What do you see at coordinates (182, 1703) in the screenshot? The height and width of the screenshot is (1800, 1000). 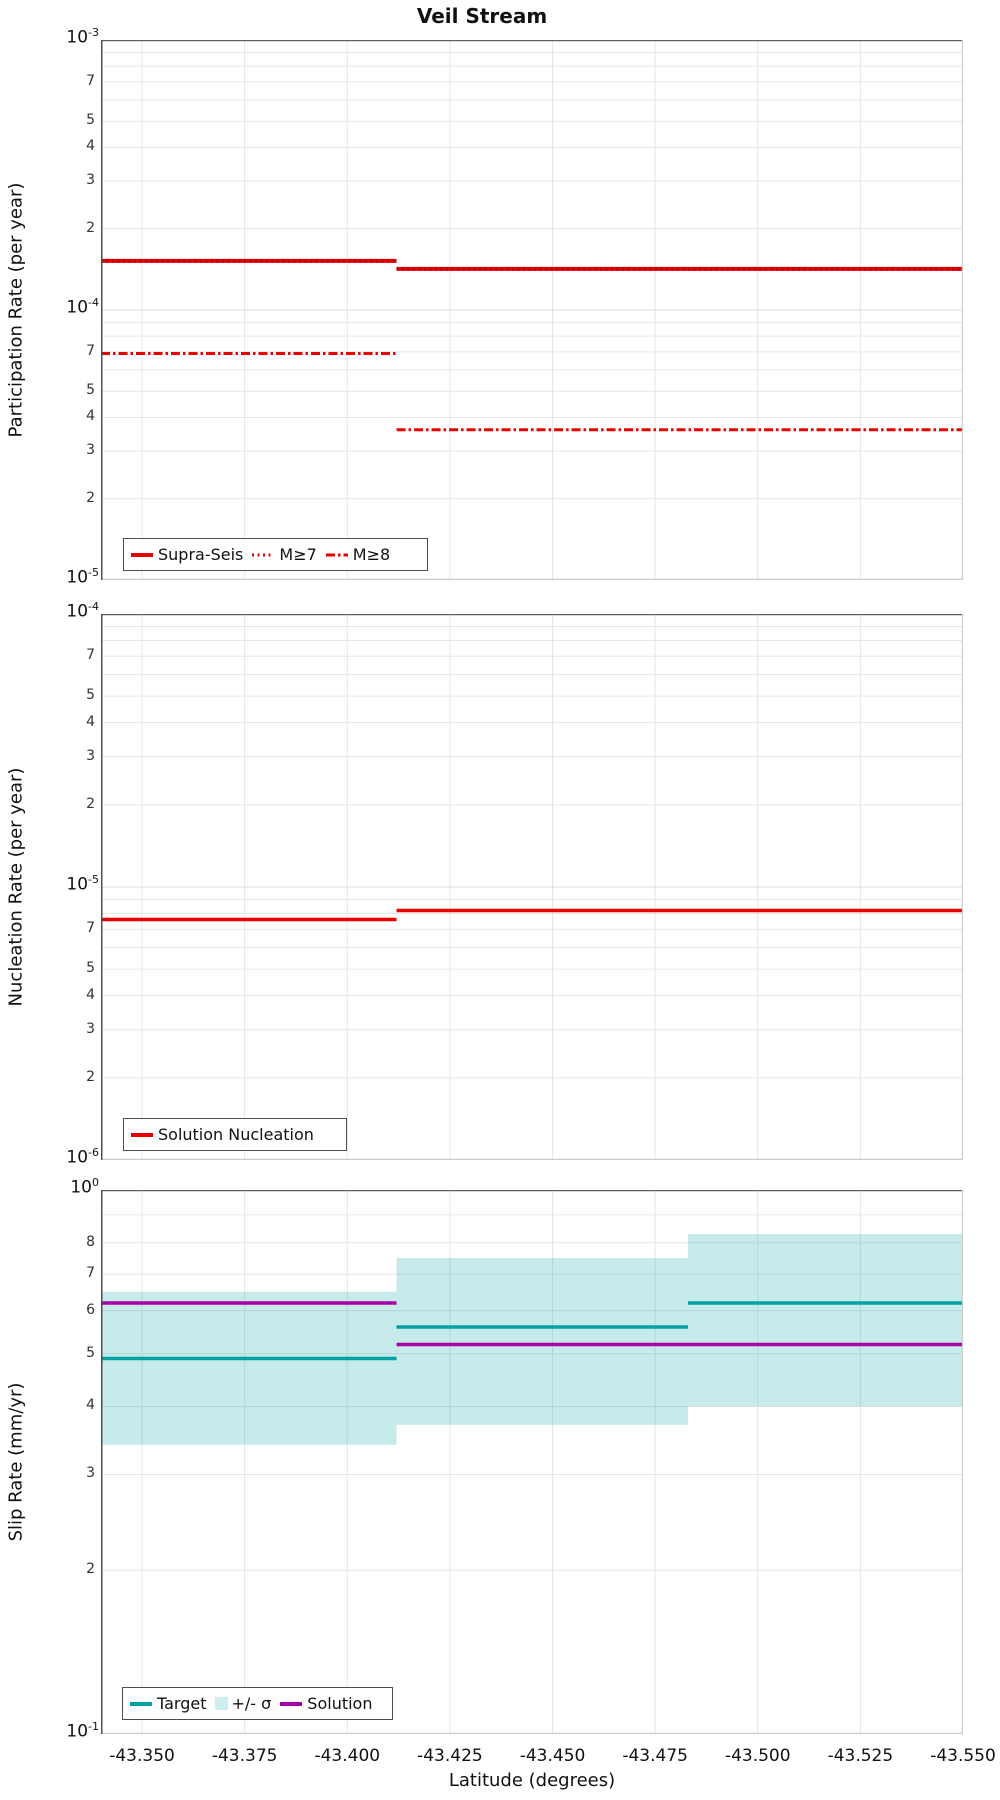 I see `legend-item-label: Target` at bounding box center [182, 1703].